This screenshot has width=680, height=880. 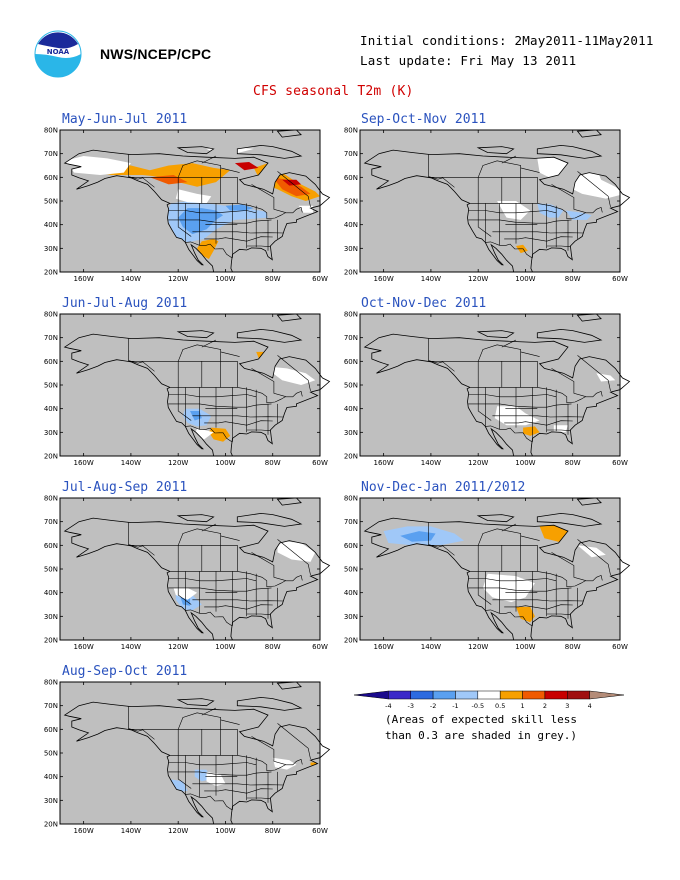 I want to click on colorbar-label: 1, so click(x=522, y=706).